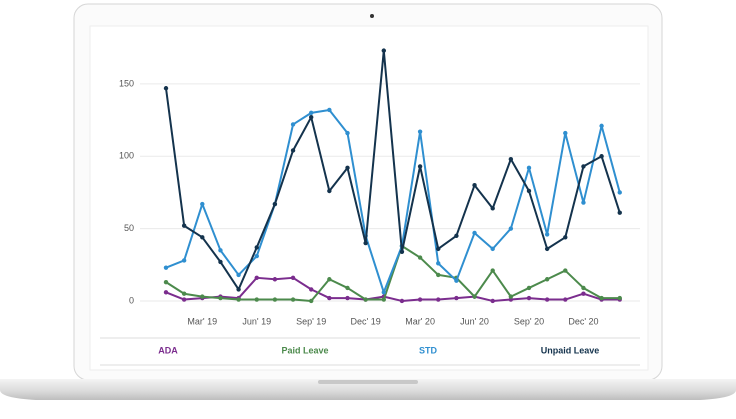 Image resolution: width=736 pixels, height=419 pixels. What do you see at coordinates (378, 350) in the screenshot?
I see `legend: ADA Paid Leave STD Unpaid Leave` at bounding box center [378, 350].